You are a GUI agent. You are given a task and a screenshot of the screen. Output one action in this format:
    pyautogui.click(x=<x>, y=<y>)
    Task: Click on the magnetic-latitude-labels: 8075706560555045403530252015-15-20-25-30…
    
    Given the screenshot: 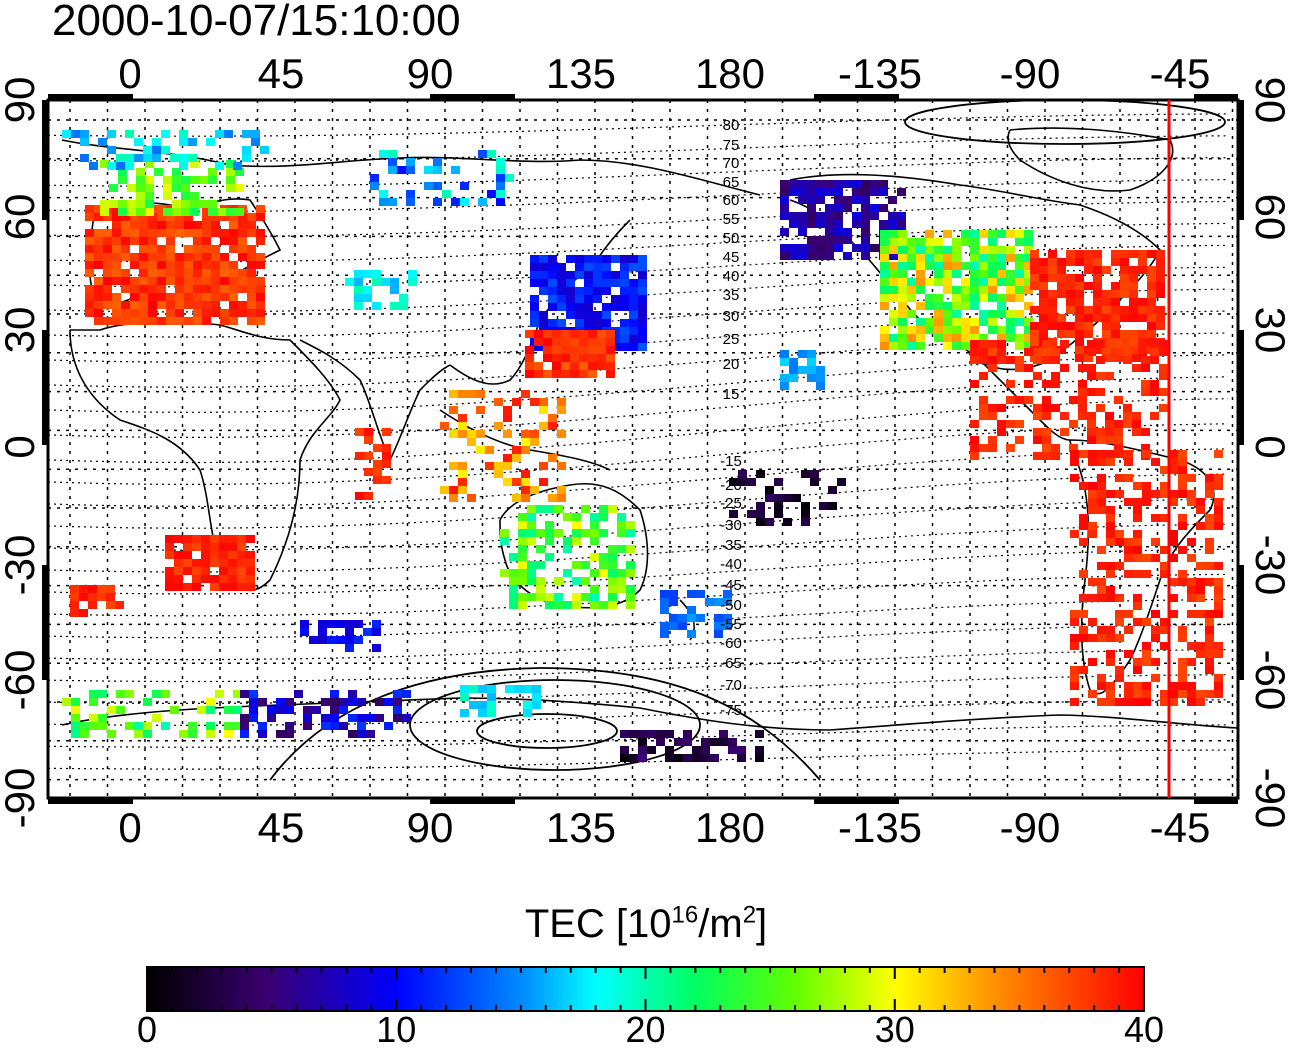 What is the action you would take?
    pyautogui.click(x=731, y=418)
    